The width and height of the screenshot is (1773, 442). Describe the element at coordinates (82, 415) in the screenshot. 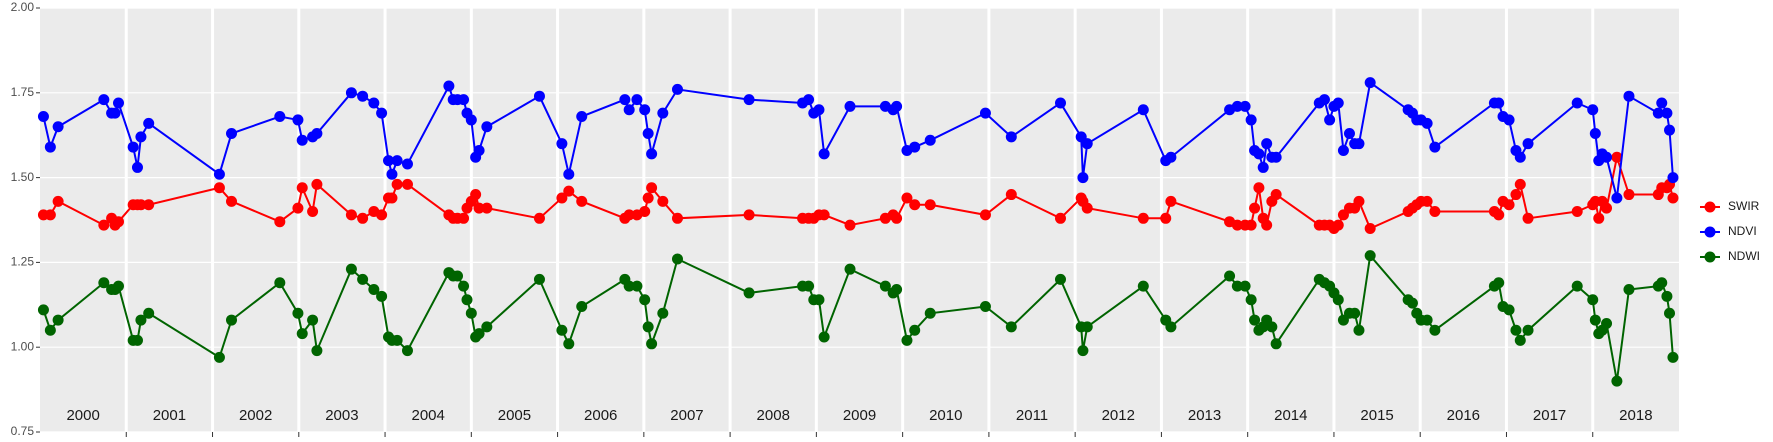

I see `year-label: 2000` at that location.